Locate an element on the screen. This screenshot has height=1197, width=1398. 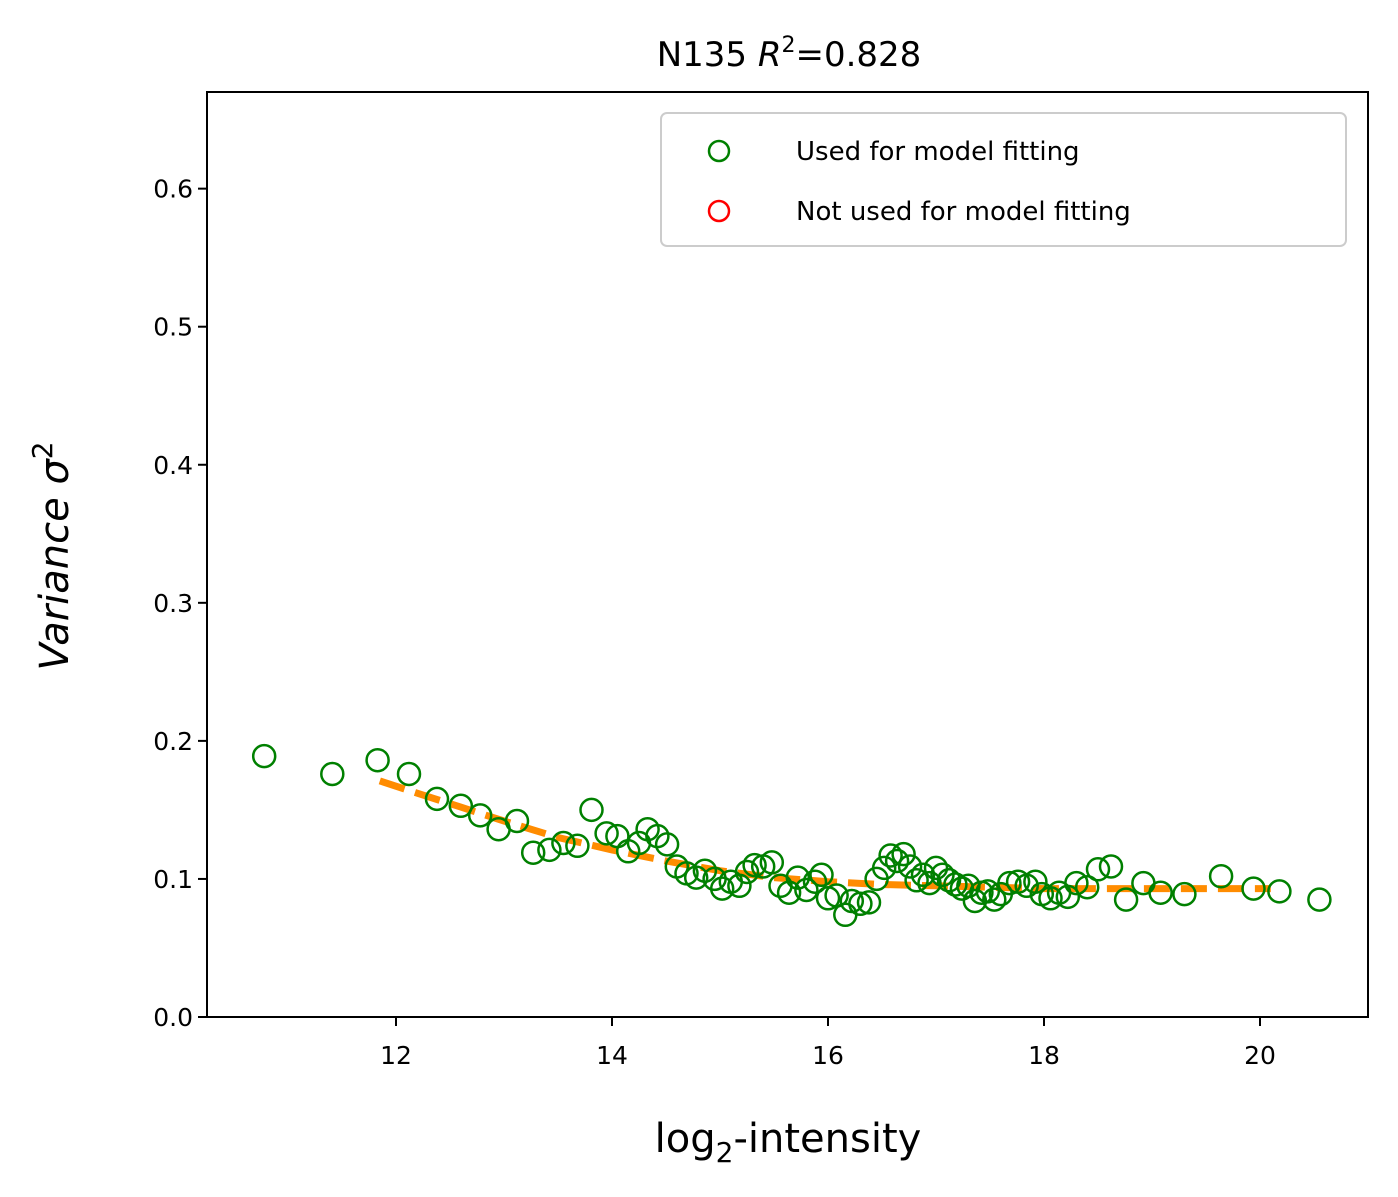
legend-label-not-used: Not used for model fitting is located at coordinates (963, 212).